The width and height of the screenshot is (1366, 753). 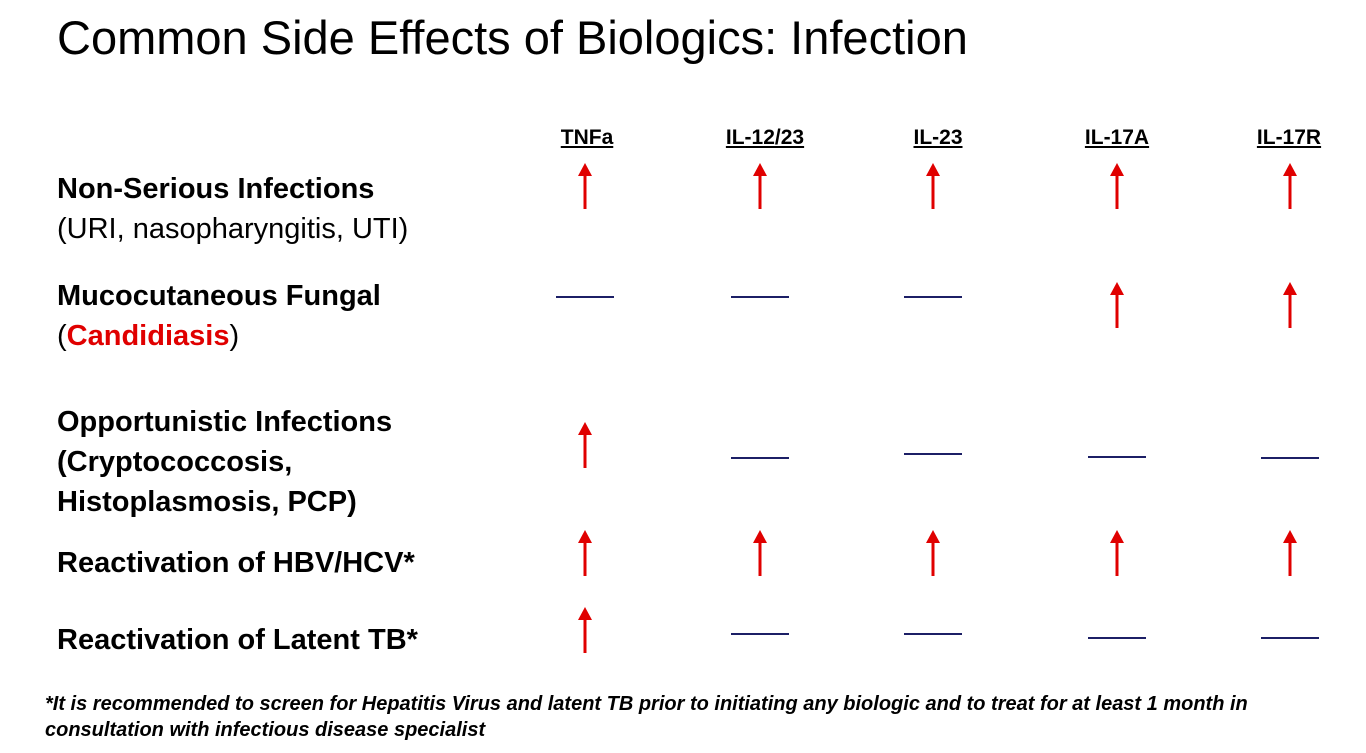 I want to click on row-label-reactivation-hbv-hcv: Reactivation of HBV/HCV*, so click(x=236, y=563).